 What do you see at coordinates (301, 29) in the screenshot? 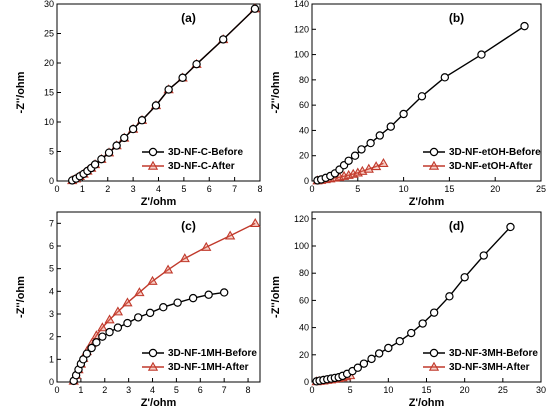
I see `y-tick-label: 120` at bounding box center [301, 29].